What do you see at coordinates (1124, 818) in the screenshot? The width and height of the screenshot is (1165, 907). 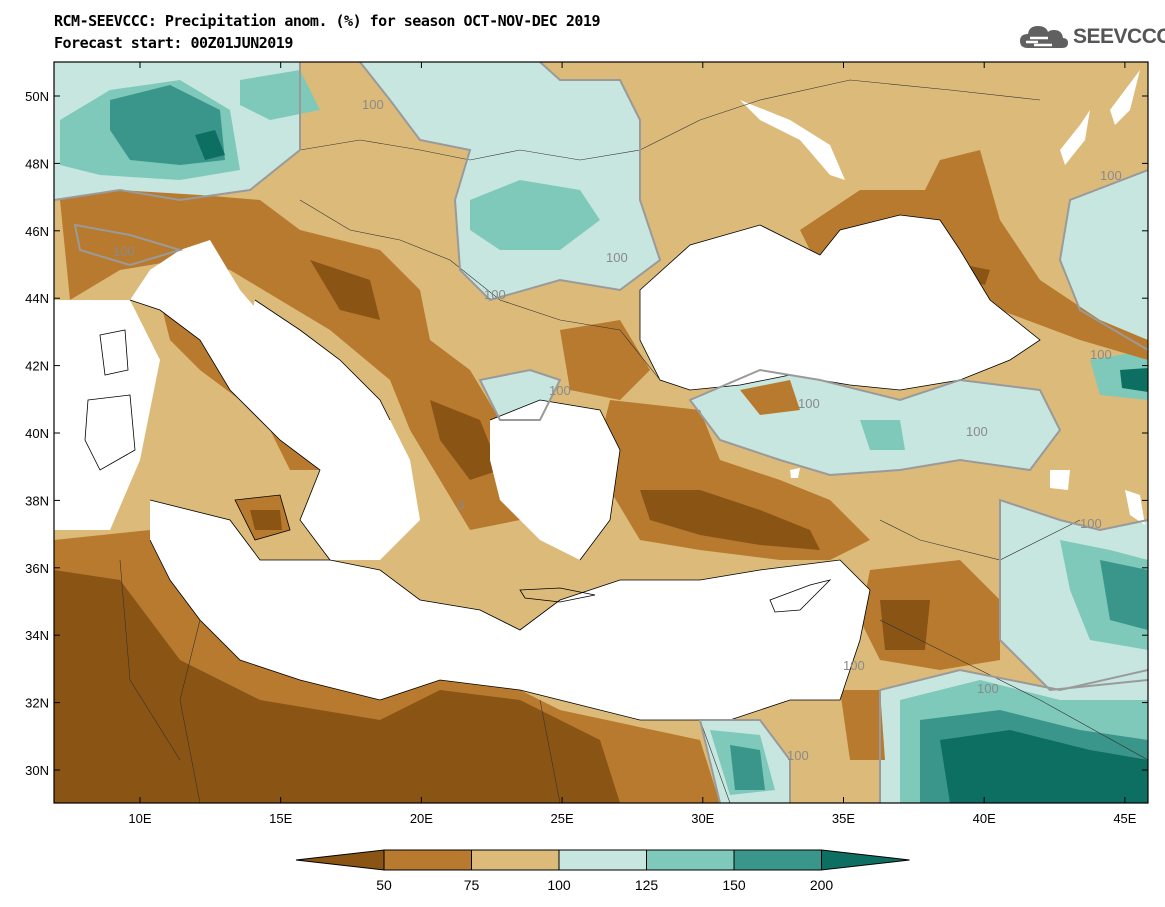 I see `lon-label: 45E` at bounding box center [1124, 818].